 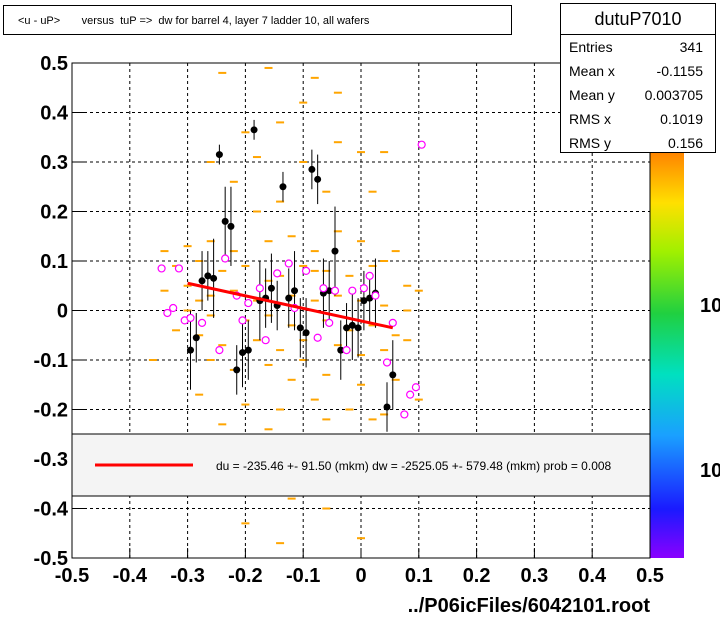 What do you see at coordinates (638, 95) in the screenshot?
I see `stats-row-mean-y: Mean y 0.003705` at bounding box center [638, 95].